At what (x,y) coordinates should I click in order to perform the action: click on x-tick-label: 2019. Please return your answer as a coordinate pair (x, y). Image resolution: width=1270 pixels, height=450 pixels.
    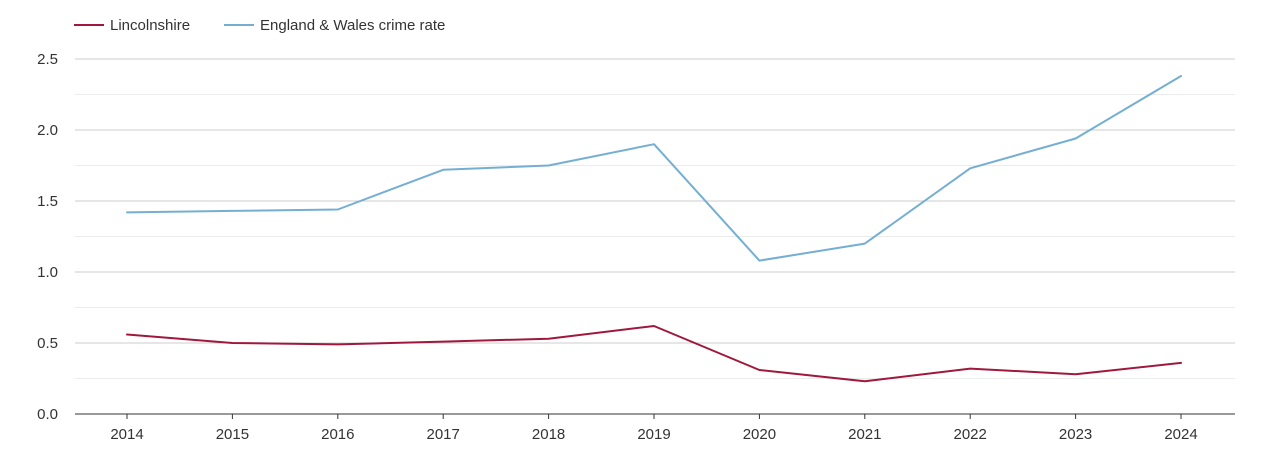
    Looking at the image, I should click on (653, 434).